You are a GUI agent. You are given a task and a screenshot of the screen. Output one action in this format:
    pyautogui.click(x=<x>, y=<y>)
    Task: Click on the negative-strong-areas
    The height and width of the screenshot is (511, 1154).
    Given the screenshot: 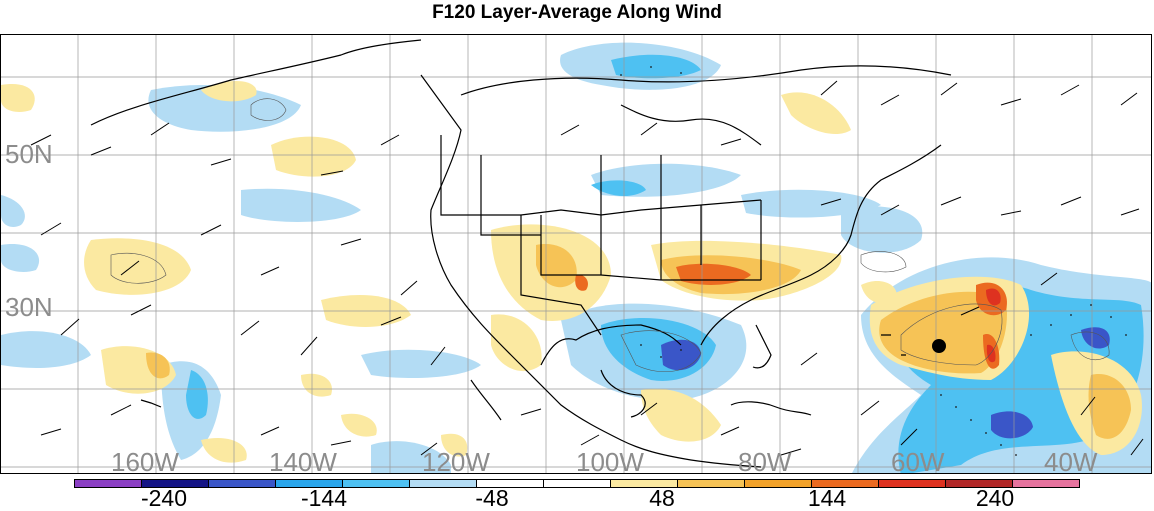 What is the action you would take?
    pyautogui.click(x=885, y=383)
    